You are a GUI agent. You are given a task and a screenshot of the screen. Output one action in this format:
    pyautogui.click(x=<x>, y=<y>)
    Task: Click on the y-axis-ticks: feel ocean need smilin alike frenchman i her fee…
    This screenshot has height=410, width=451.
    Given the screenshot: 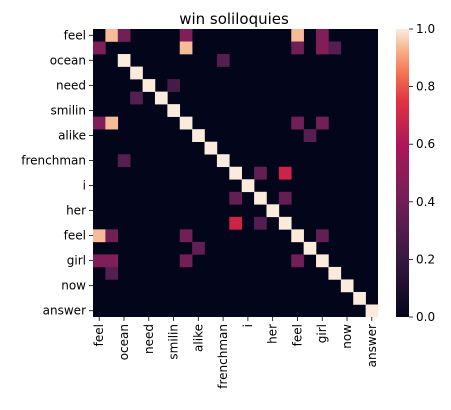 What is the action you would take?
    pyautogui.click(x=57, y=173)
    